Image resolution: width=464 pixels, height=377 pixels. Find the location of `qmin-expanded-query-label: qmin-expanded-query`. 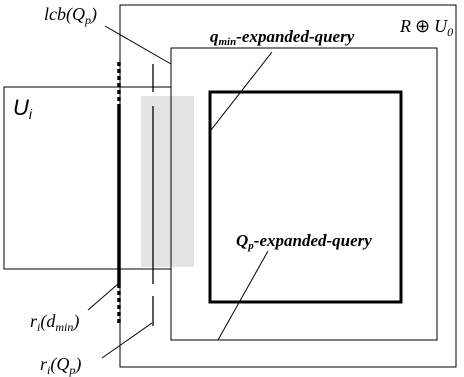

qmin-expanded-query-label: qmin-expanded-query is located at coordinates (282, 37).